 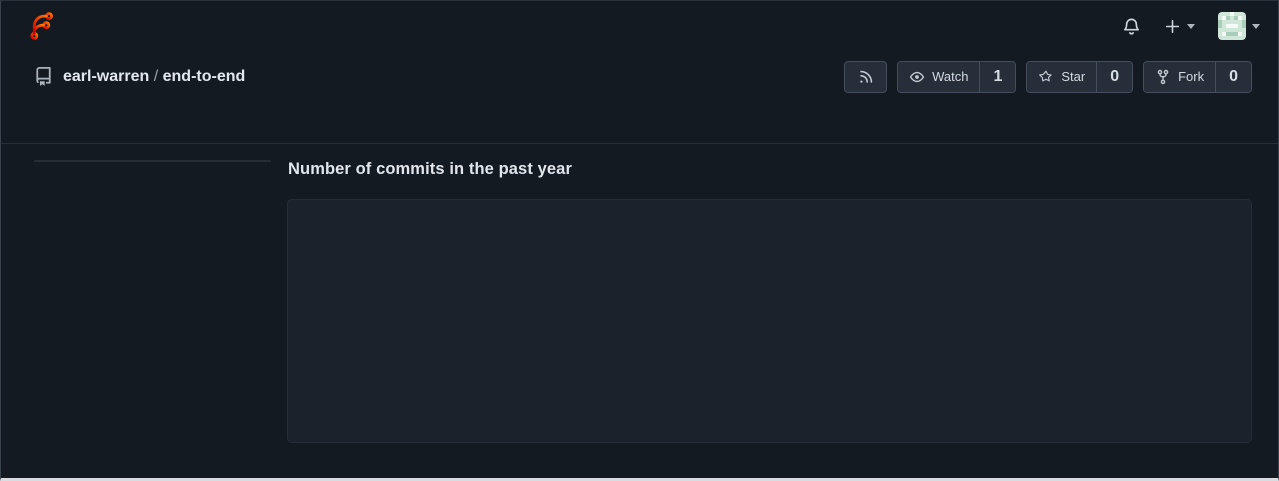 What do you see at coordinates (917, 77) in the screenshot?
I see `eye-icon` at bounding box center [917, 77].